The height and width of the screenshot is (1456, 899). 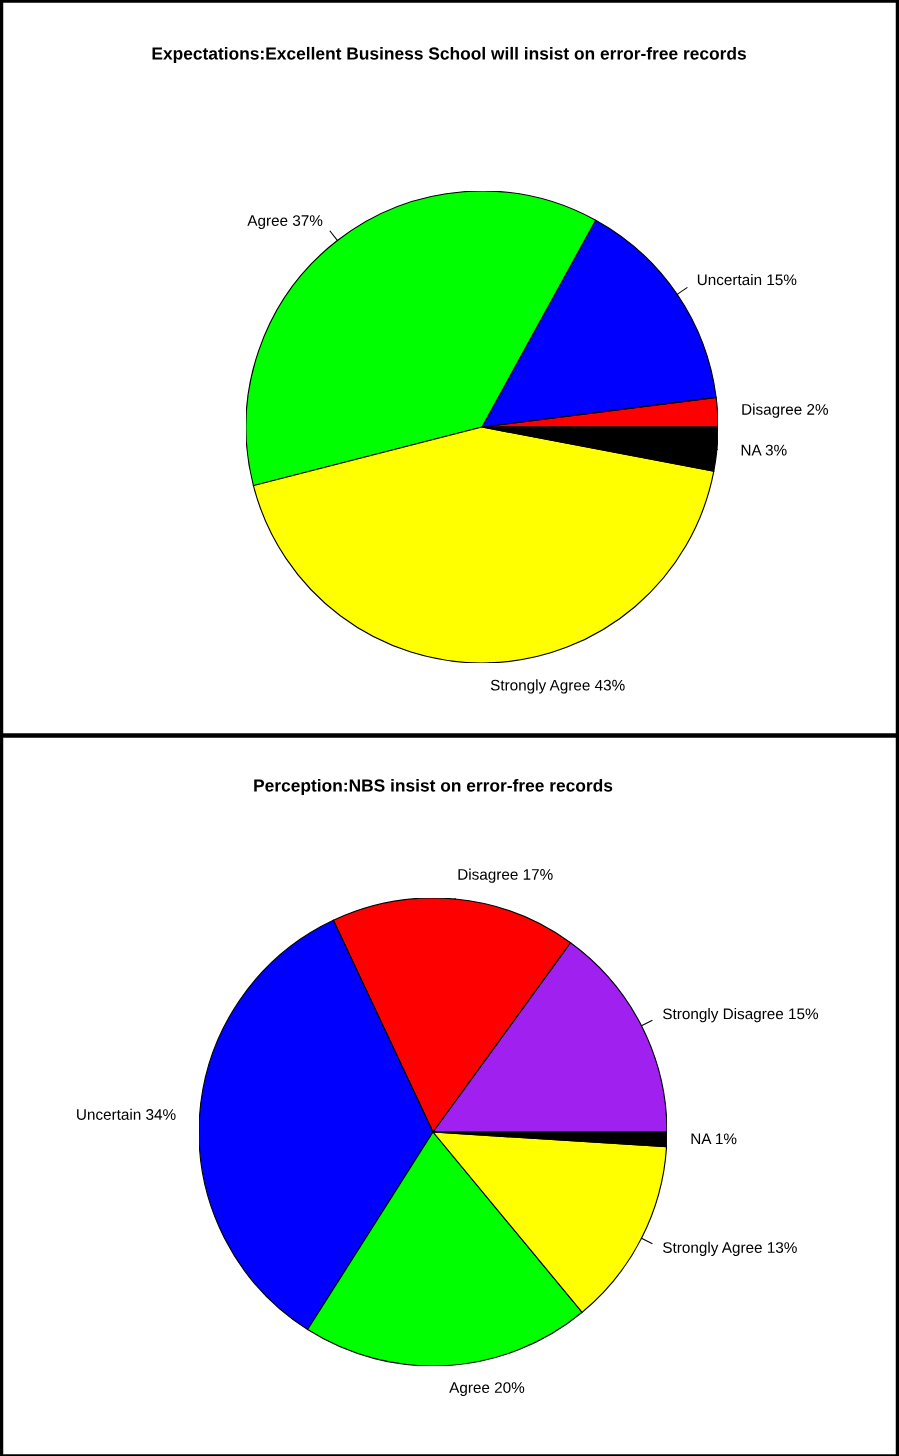 I want to click on slice-label: Disagree 17%, so click(x=505, y=875).